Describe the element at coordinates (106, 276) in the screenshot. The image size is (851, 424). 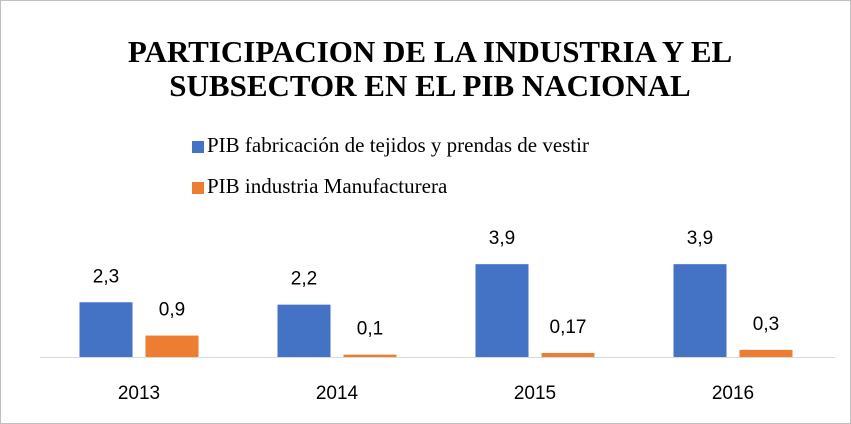
I see `value-label: 2,3` at that location.